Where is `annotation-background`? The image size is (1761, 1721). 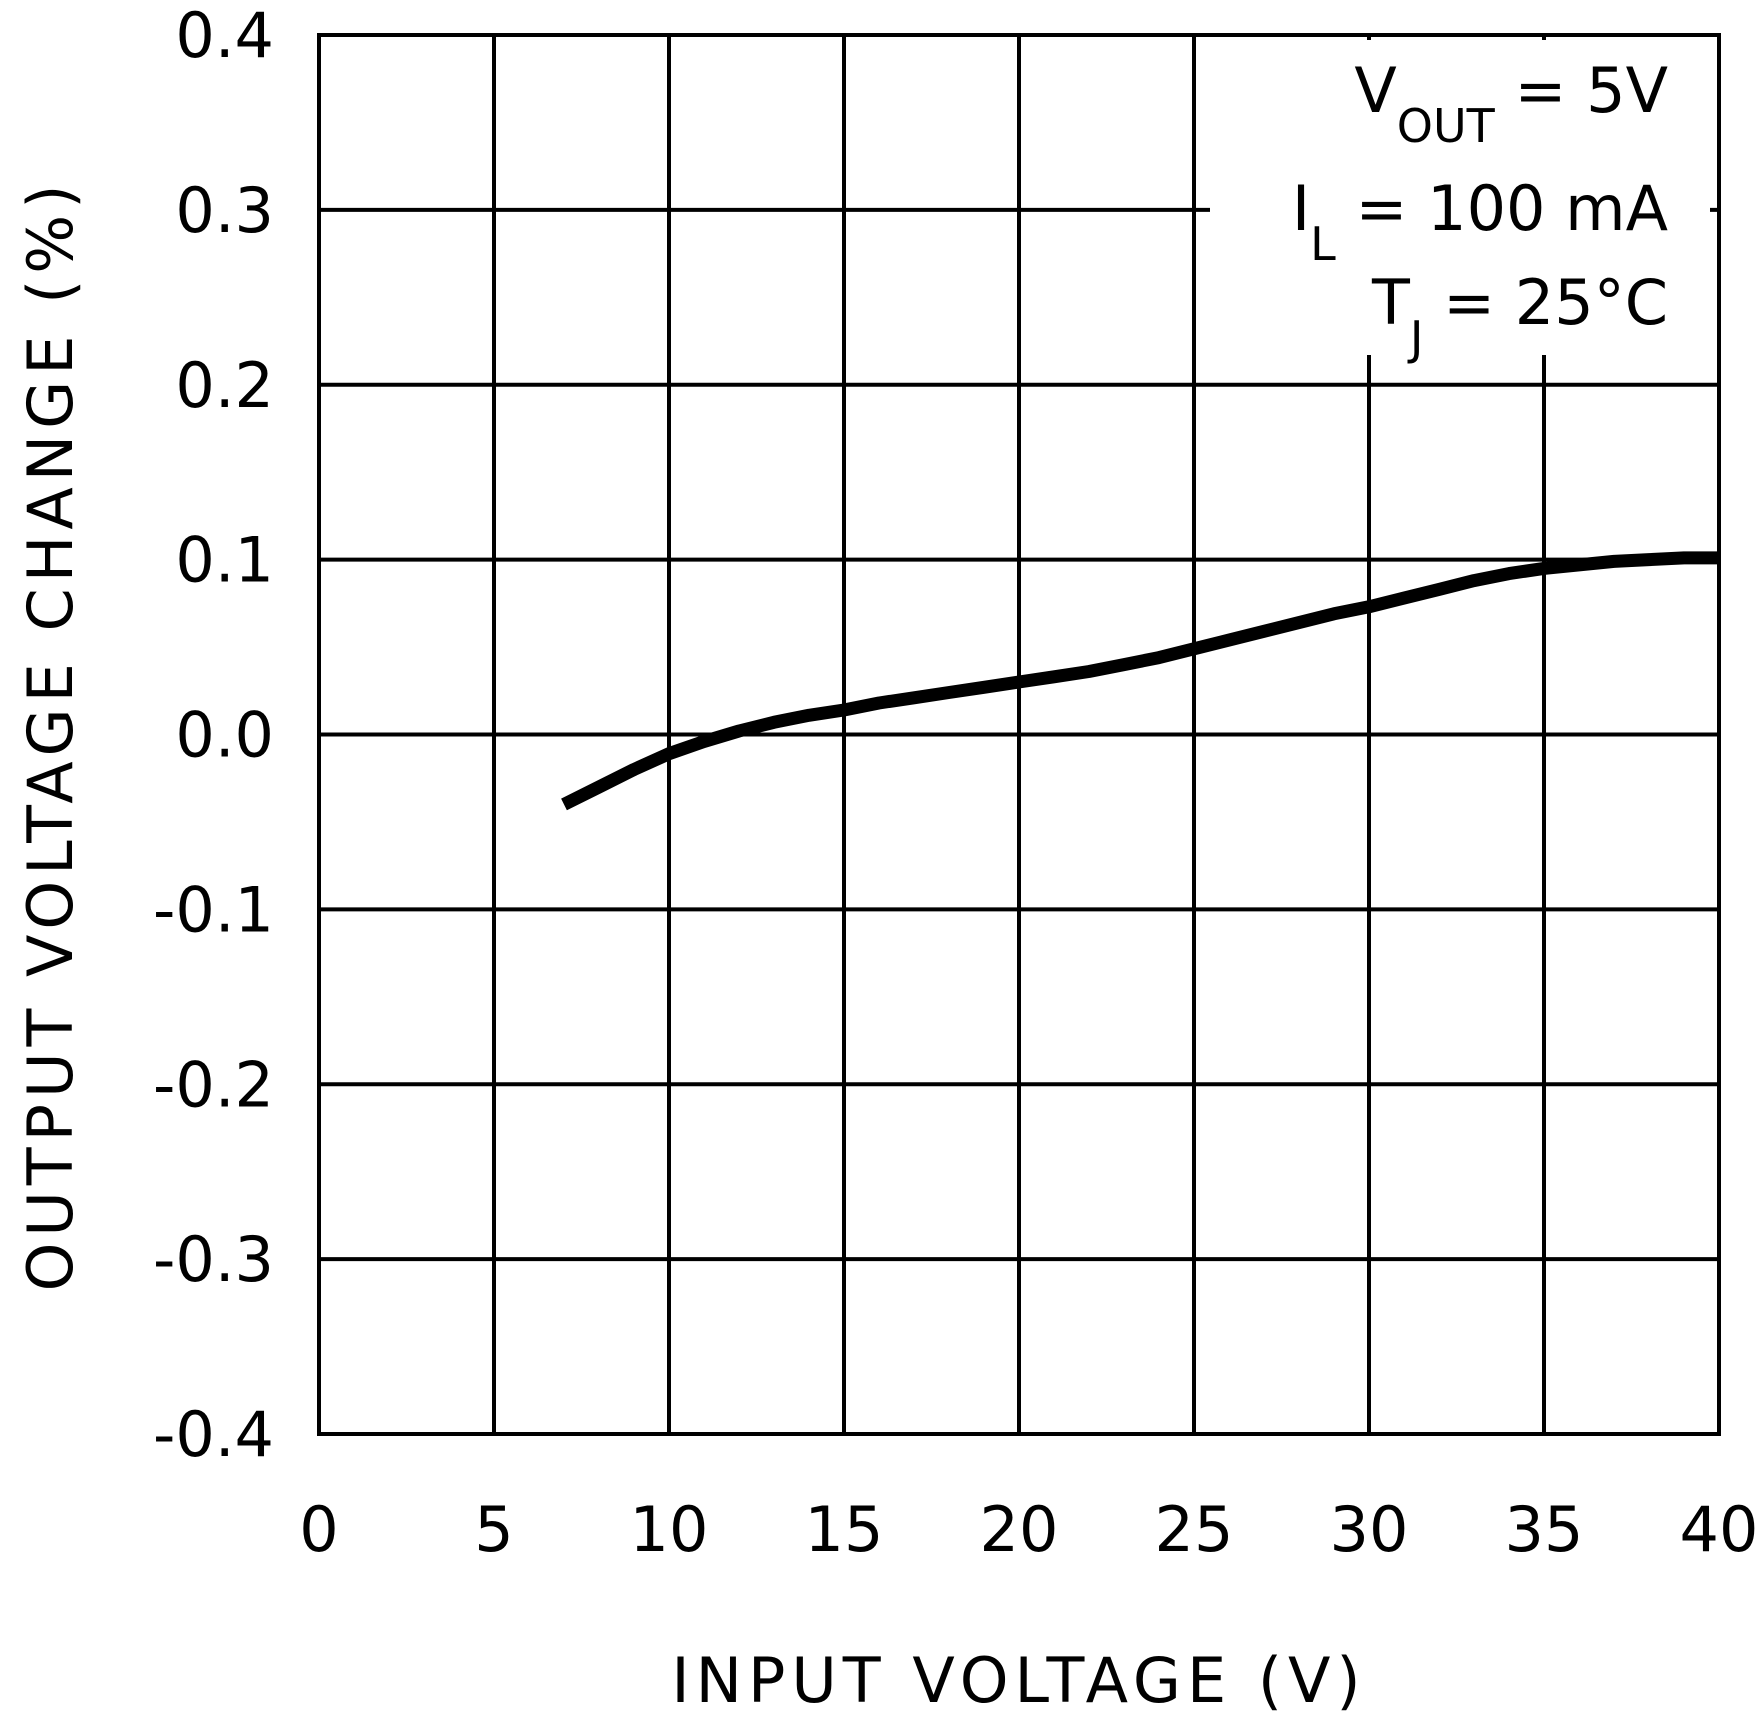 annotation-background is located at coordinates (1460, 197).